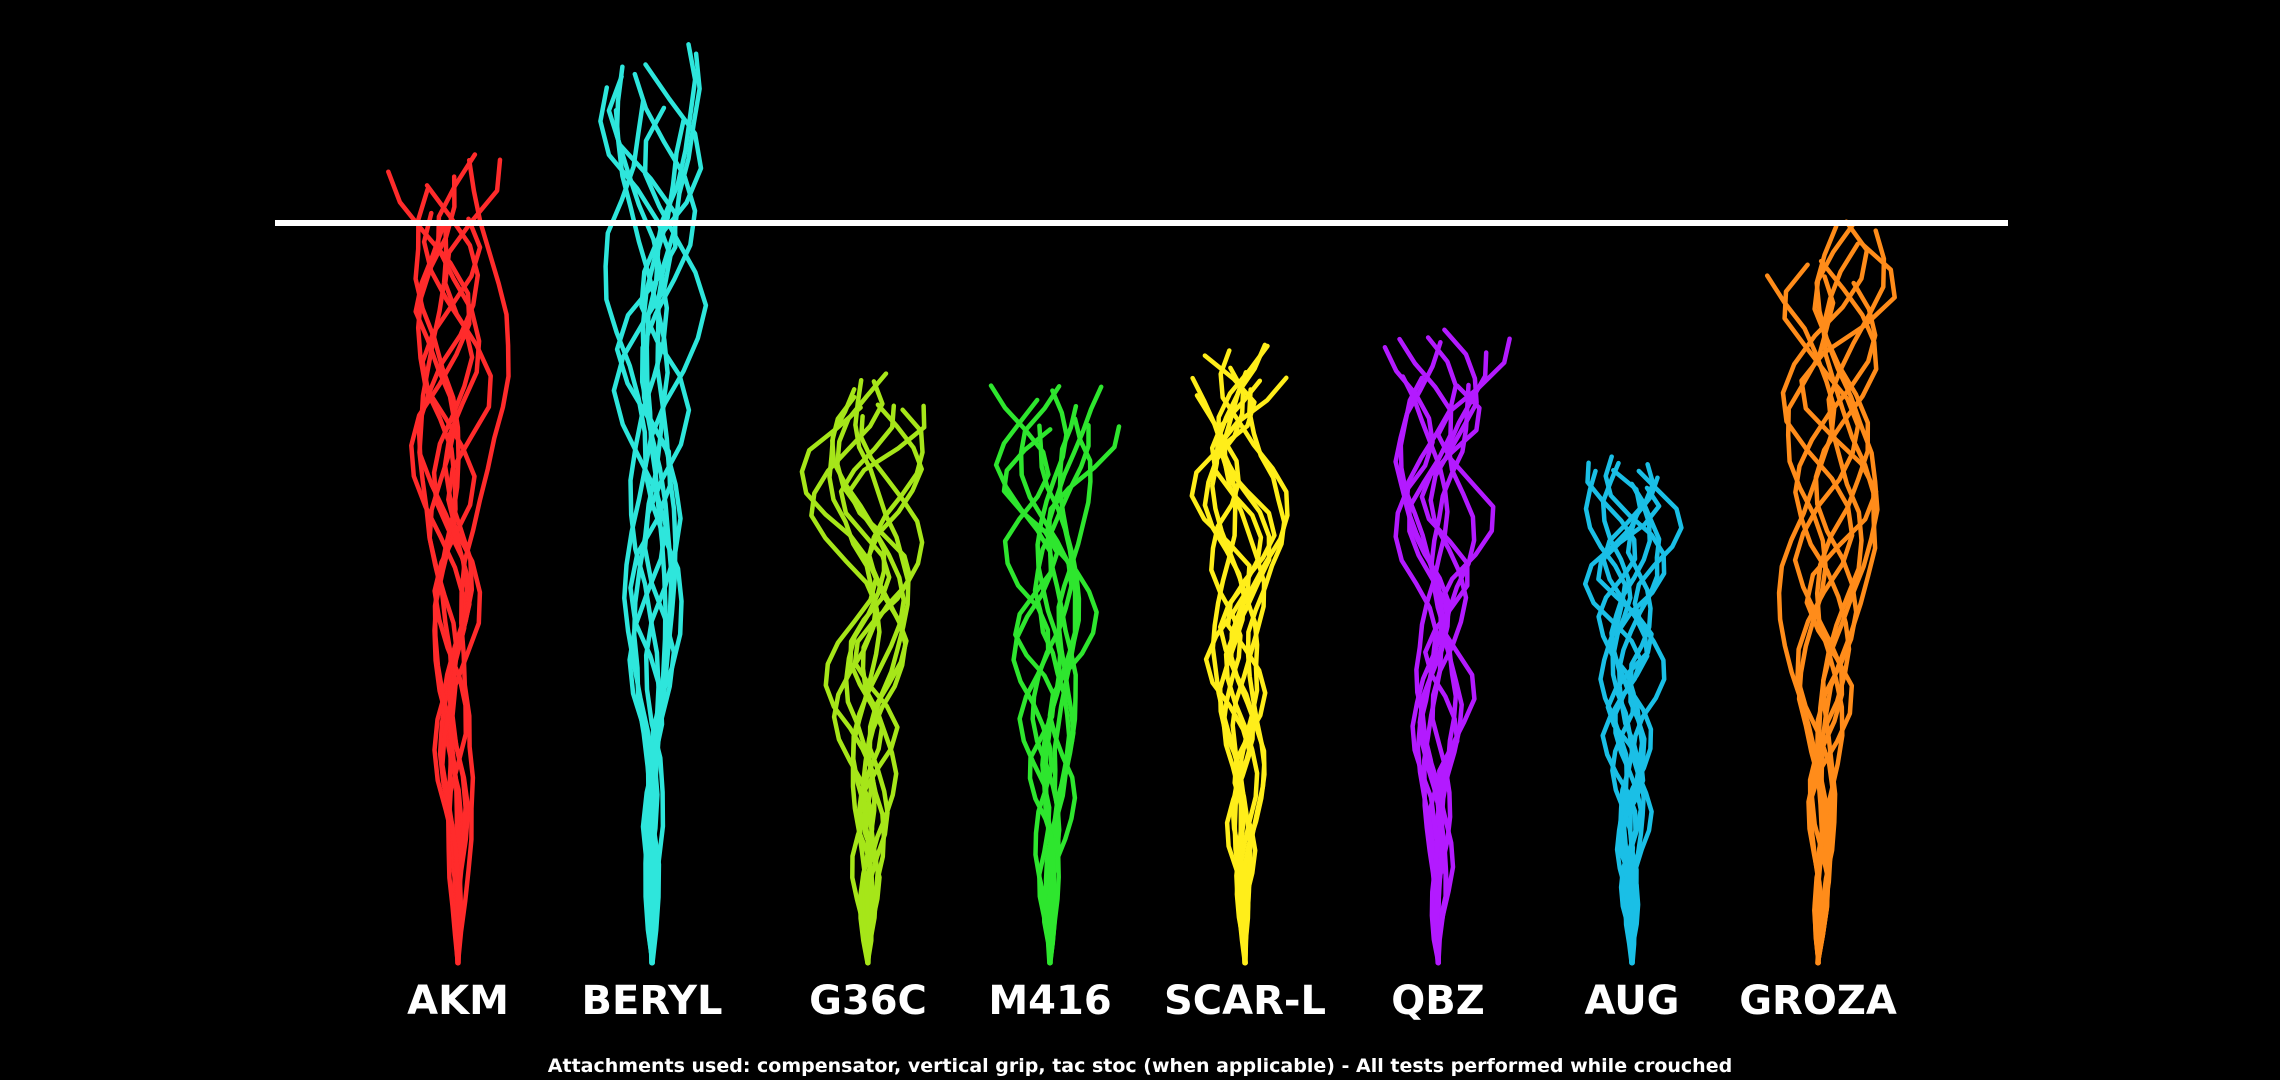  I want to click on recoil-pattern-qbz, so click(1447, 646).